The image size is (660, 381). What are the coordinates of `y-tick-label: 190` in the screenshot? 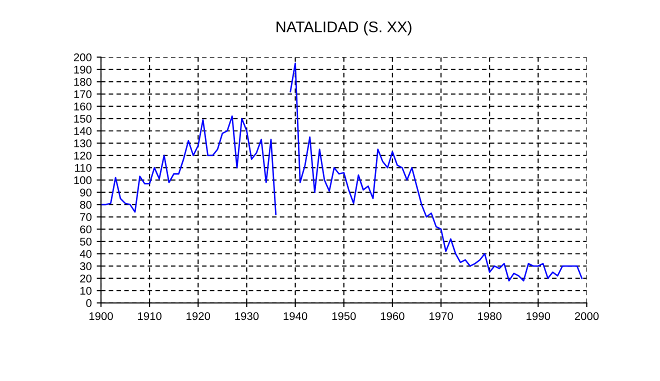 It's located at (83, 70).